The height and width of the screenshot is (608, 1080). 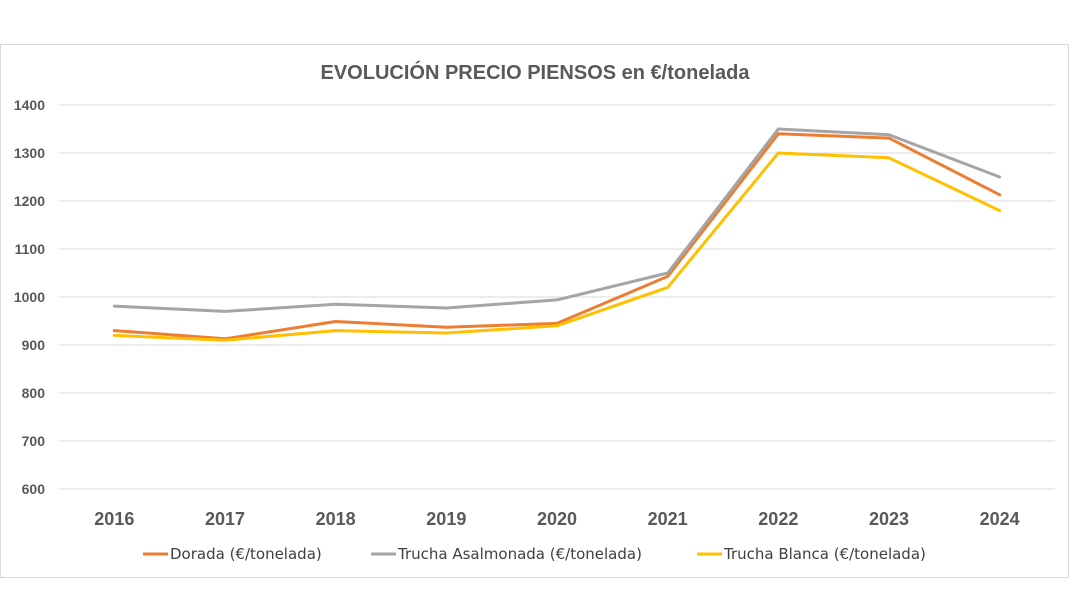 I want to click on x-tick-label: 2018, so click(x=336, y=519).